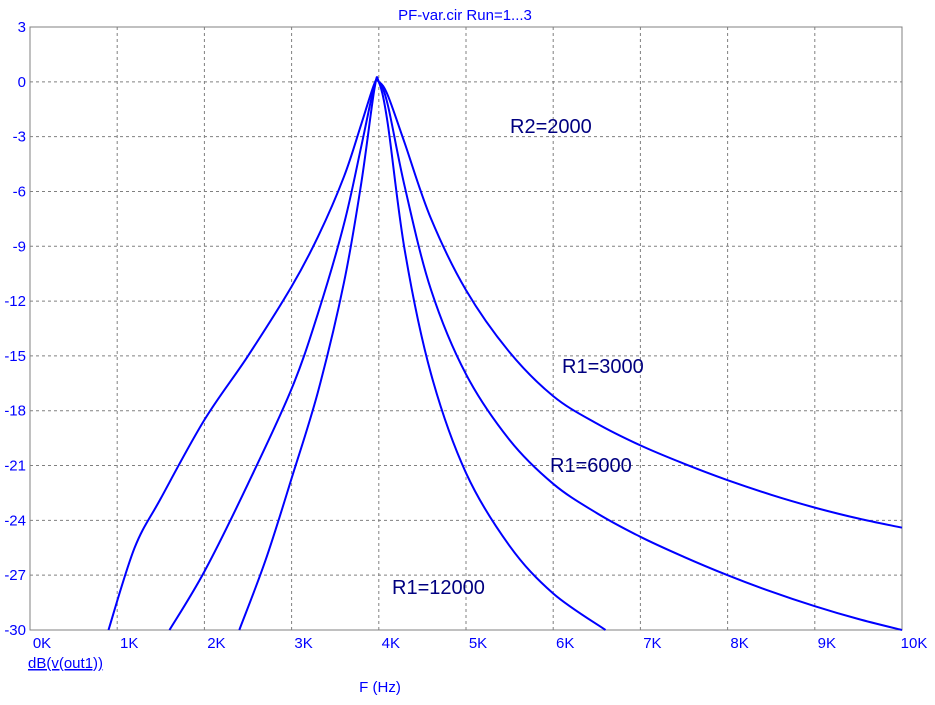 This screenshot has width=935, height=705. I want to click on x-tick-label: 6K, so click(565, 643).